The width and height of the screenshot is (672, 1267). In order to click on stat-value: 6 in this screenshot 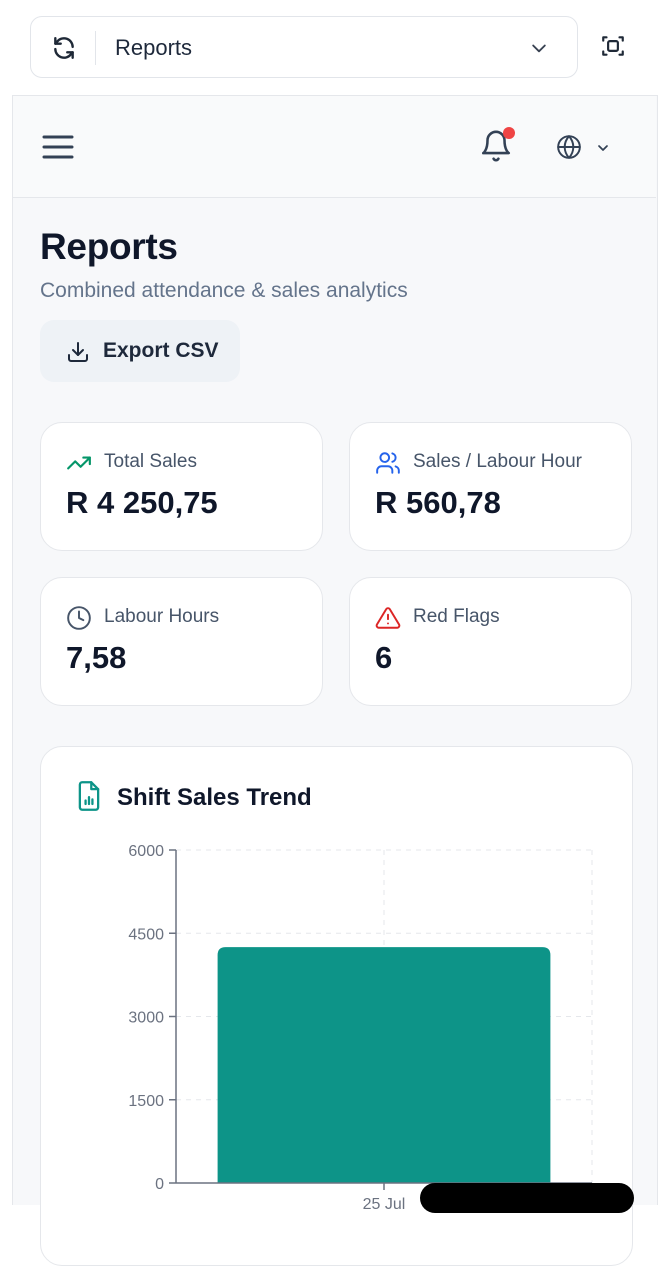, I will do `click(384, 657)`.